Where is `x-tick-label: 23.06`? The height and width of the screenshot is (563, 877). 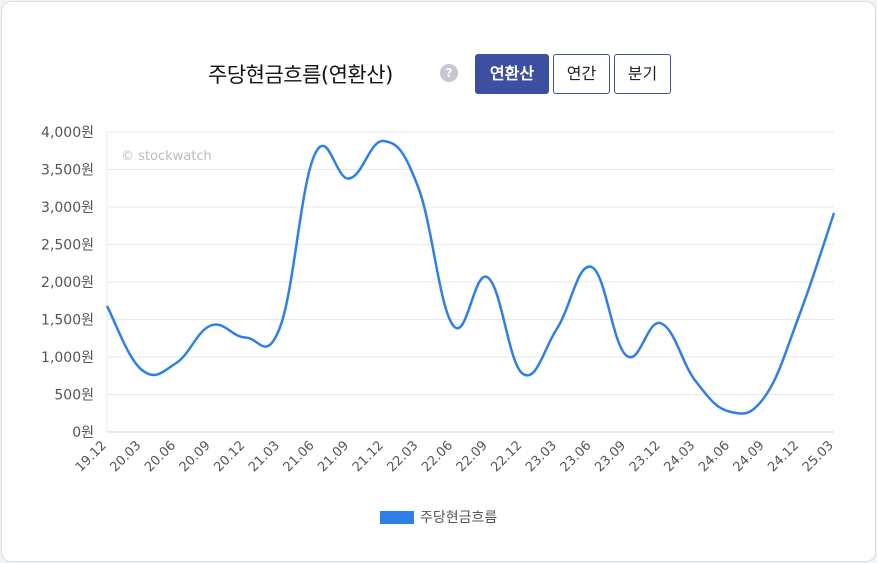
x-tick-label: 23.06 is located at coordinates (576, 456).